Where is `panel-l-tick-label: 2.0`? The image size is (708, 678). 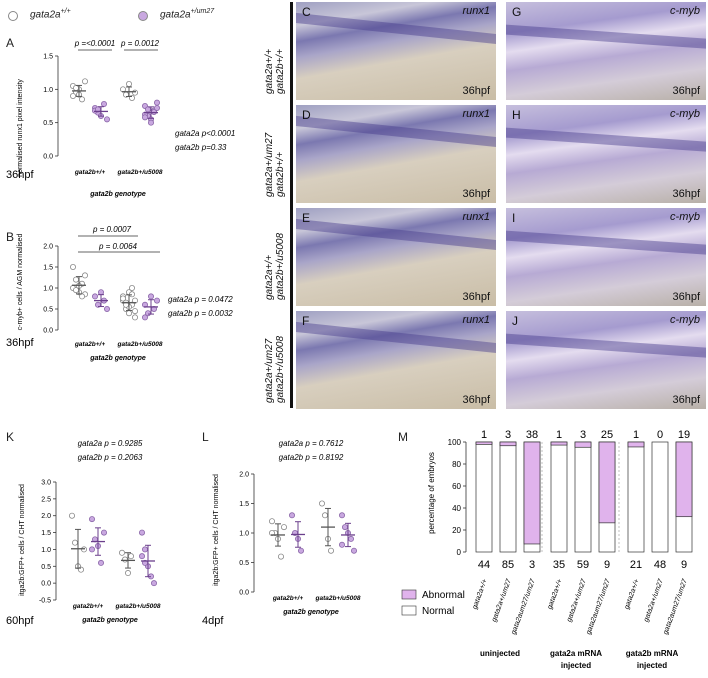 panel-l-tick-label: 2.0 is located at coordinates (244, 475).